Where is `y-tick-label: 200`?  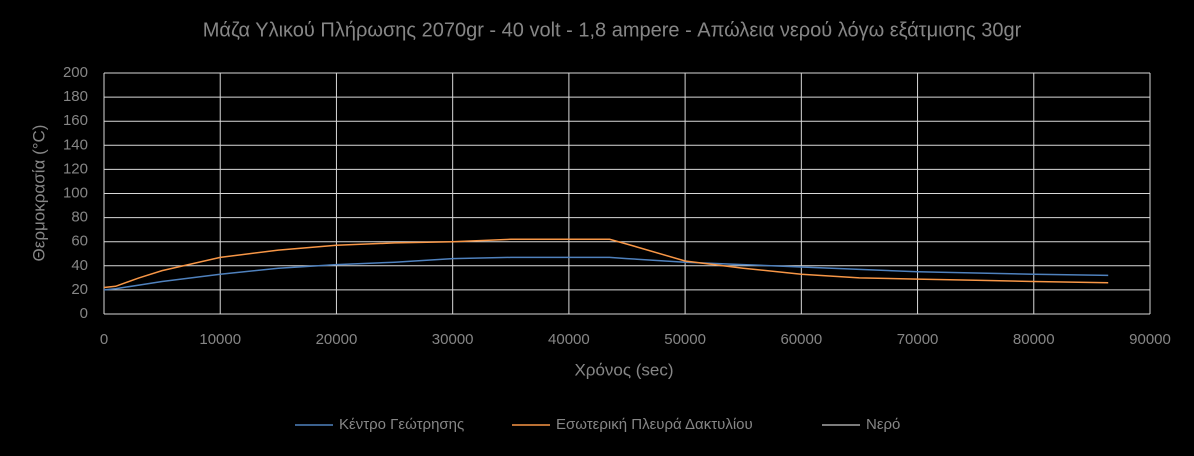
y-tick-label: 200 is located at coordinates (75, 72).